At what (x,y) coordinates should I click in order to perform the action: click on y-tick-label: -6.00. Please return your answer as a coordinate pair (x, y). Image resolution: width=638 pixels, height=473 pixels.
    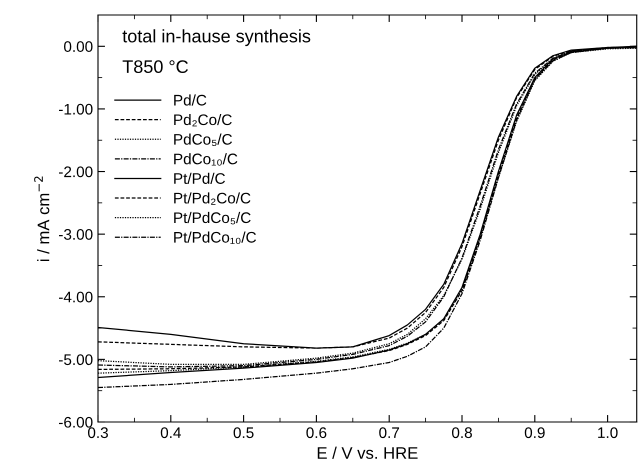
    Looking at the image, I should click on (76, 422).